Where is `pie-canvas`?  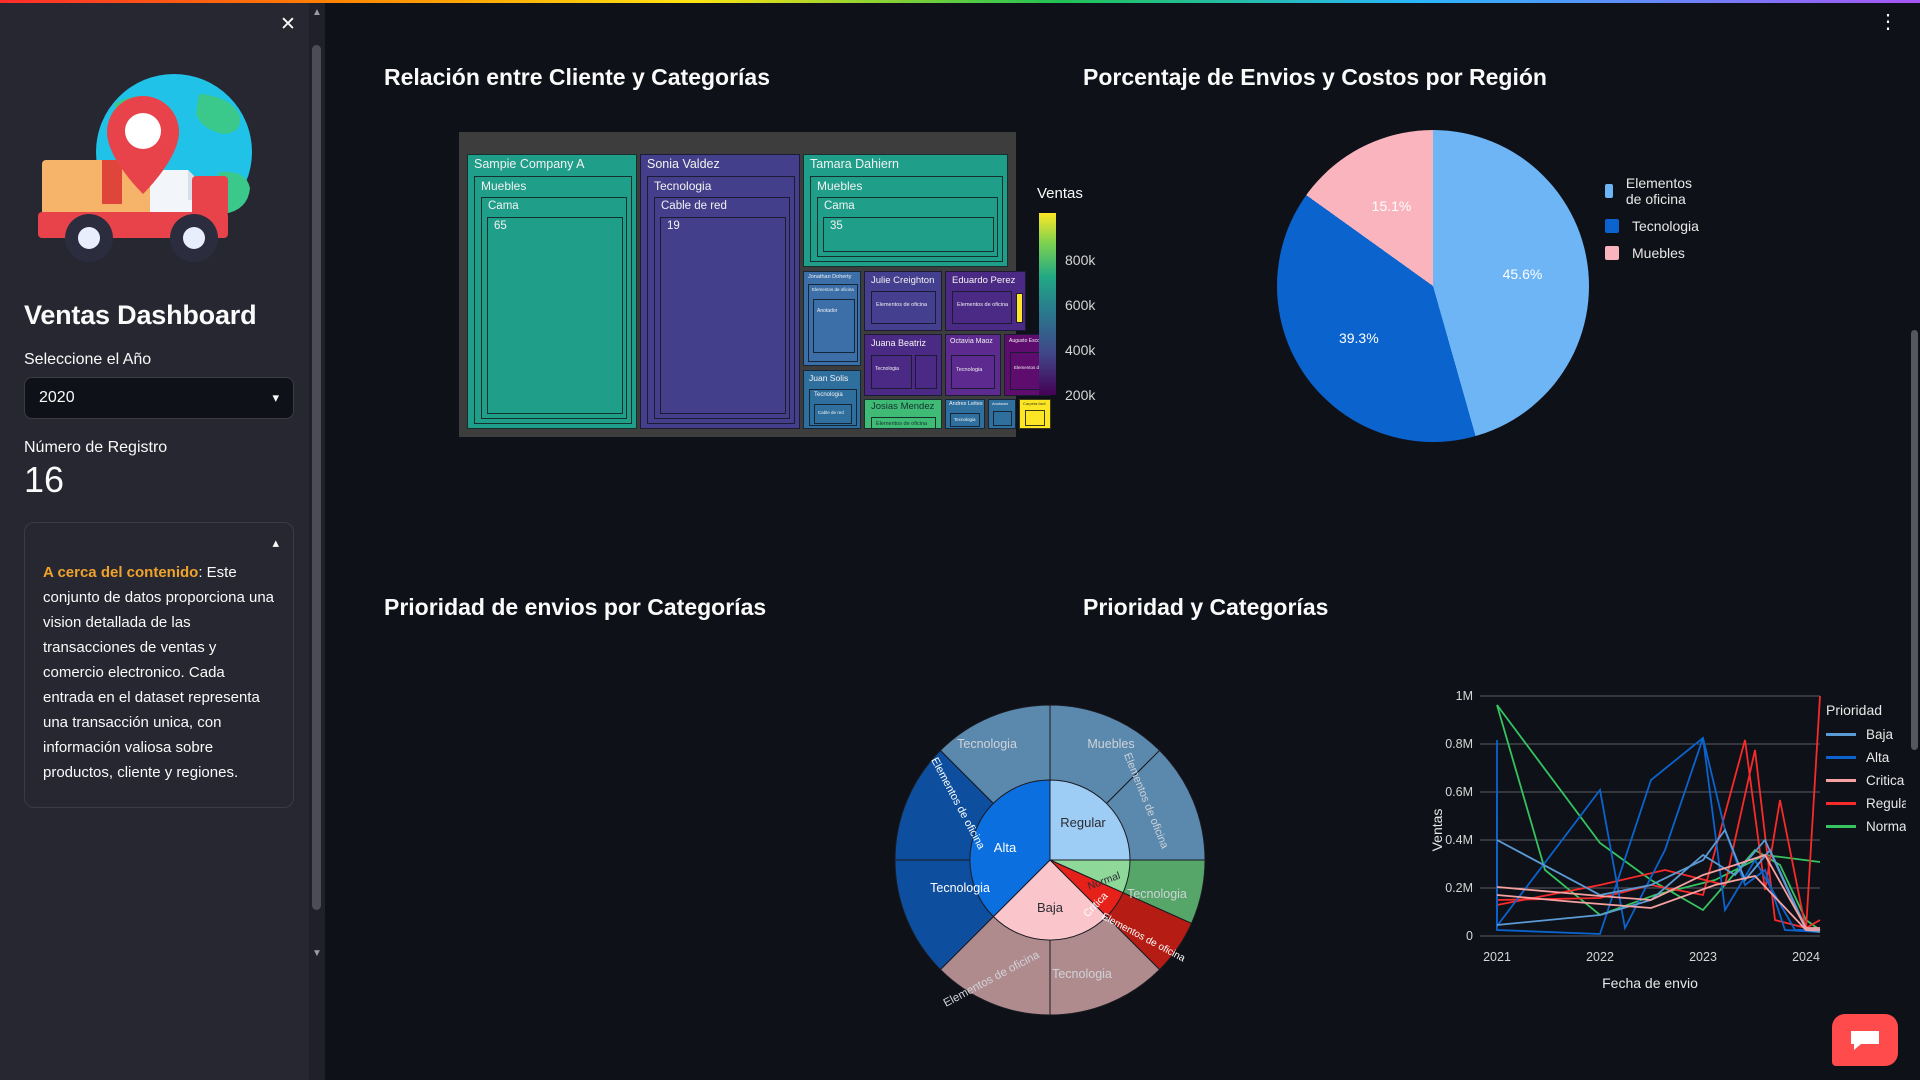
pie-canvas is located at coordinates (1433, 286).